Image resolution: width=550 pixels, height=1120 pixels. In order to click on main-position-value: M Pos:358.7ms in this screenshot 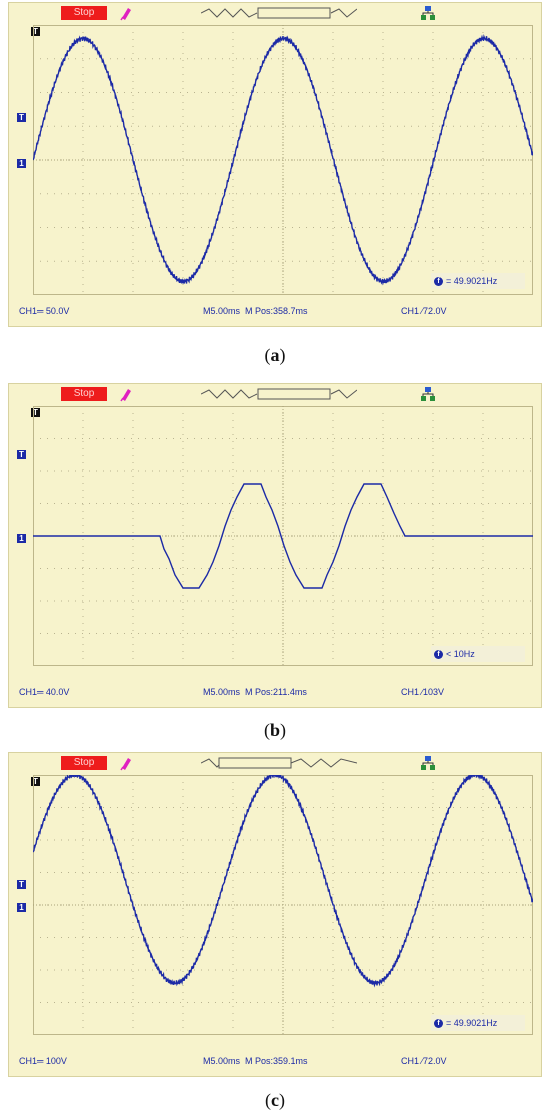, I will do `click(276, 311)`.